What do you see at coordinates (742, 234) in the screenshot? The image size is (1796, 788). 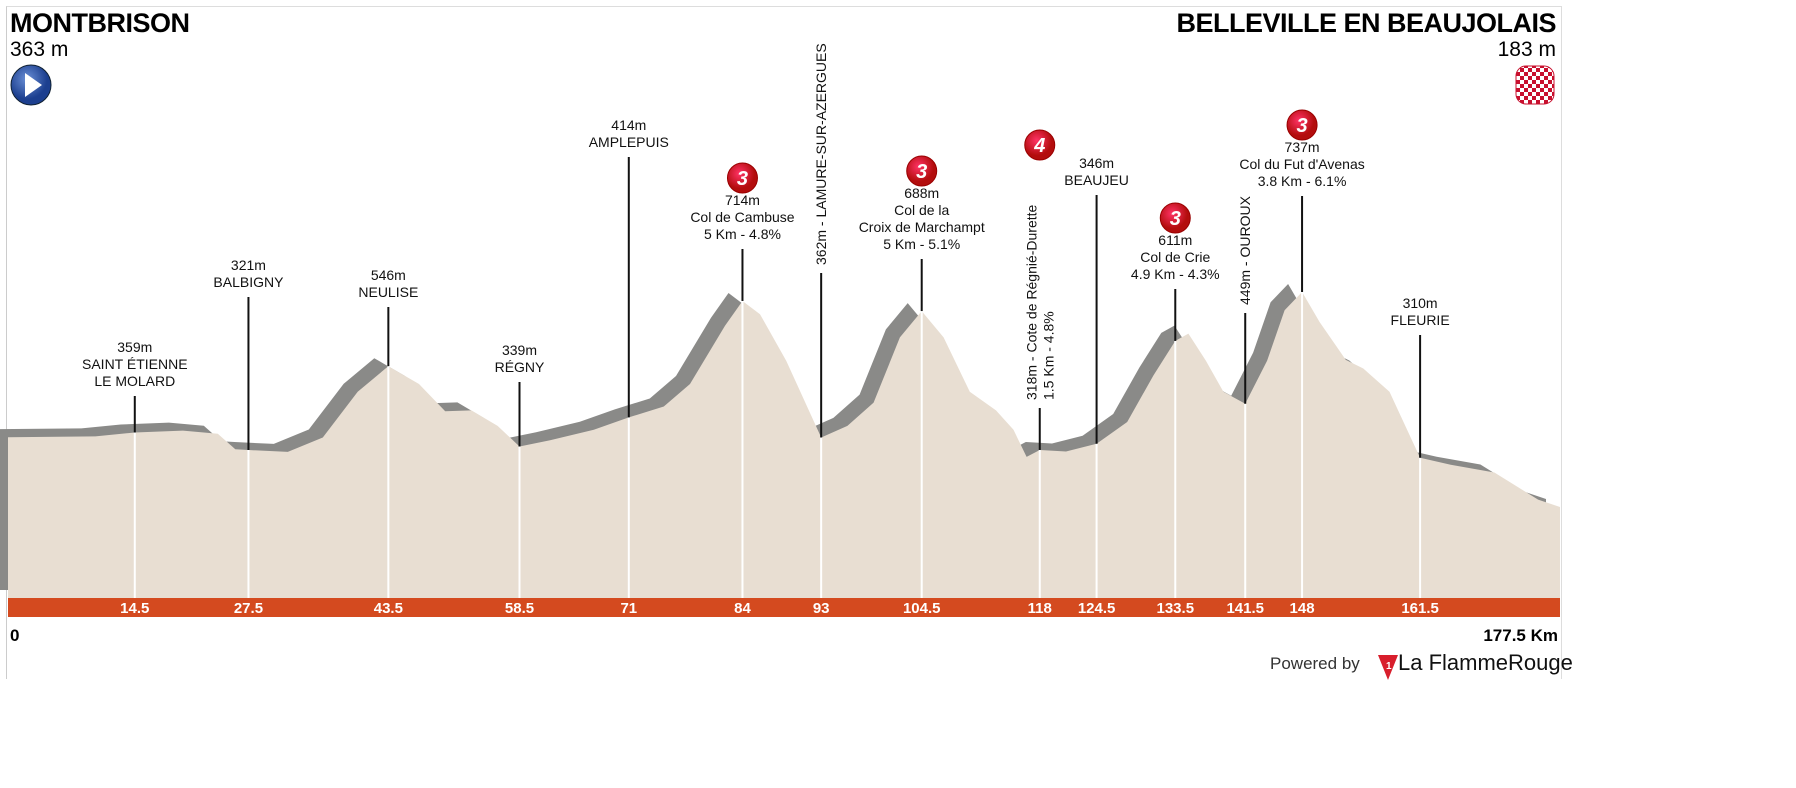 I see `marker-label: 5 Km - 4.8%` at bounding box center [742, 234].